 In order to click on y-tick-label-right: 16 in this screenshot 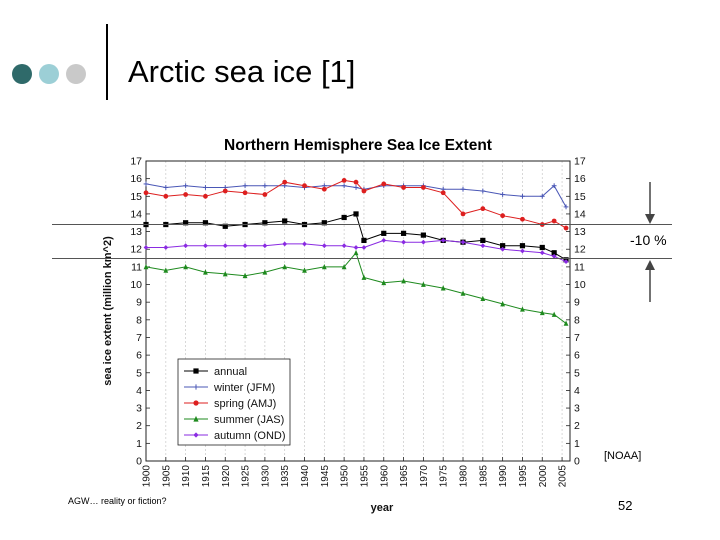, I will do `click(580, 179)`.